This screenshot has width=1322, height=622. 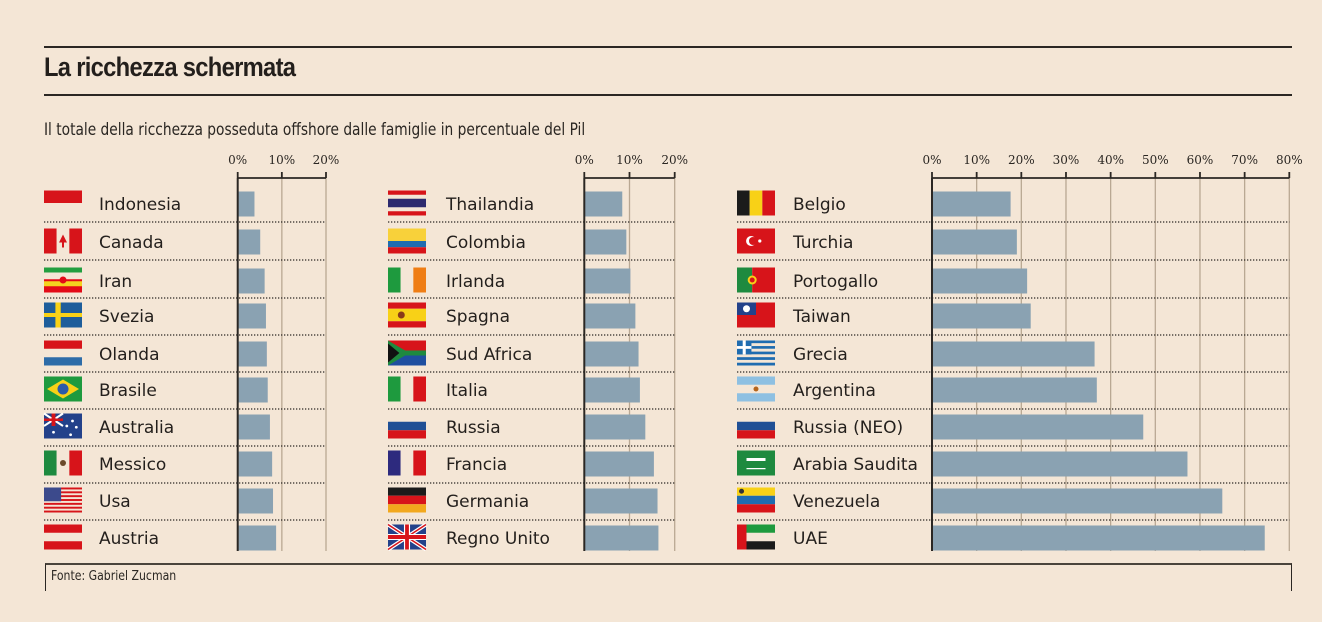 What do you see at coordinates (53, 494) in the screenshot?
I see `flag-canton` at bounding box center [53, 494].